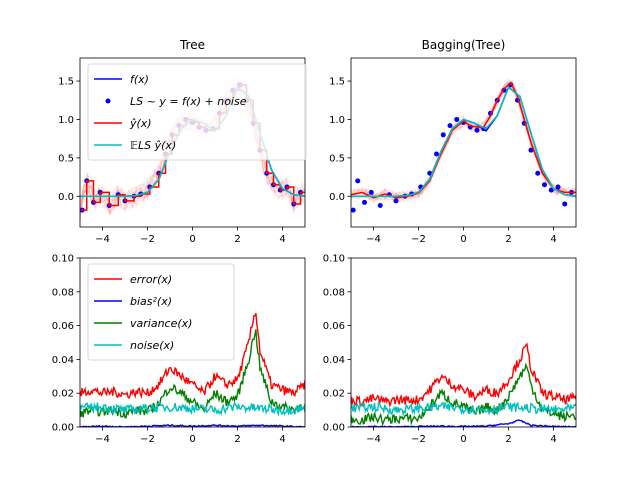 The width and height of the screenshot is (640, 480). What do you see at coordinates (161, 323) in the screenshot?
I see `legend-label: variance(x)` at bounding box center [161, 323].